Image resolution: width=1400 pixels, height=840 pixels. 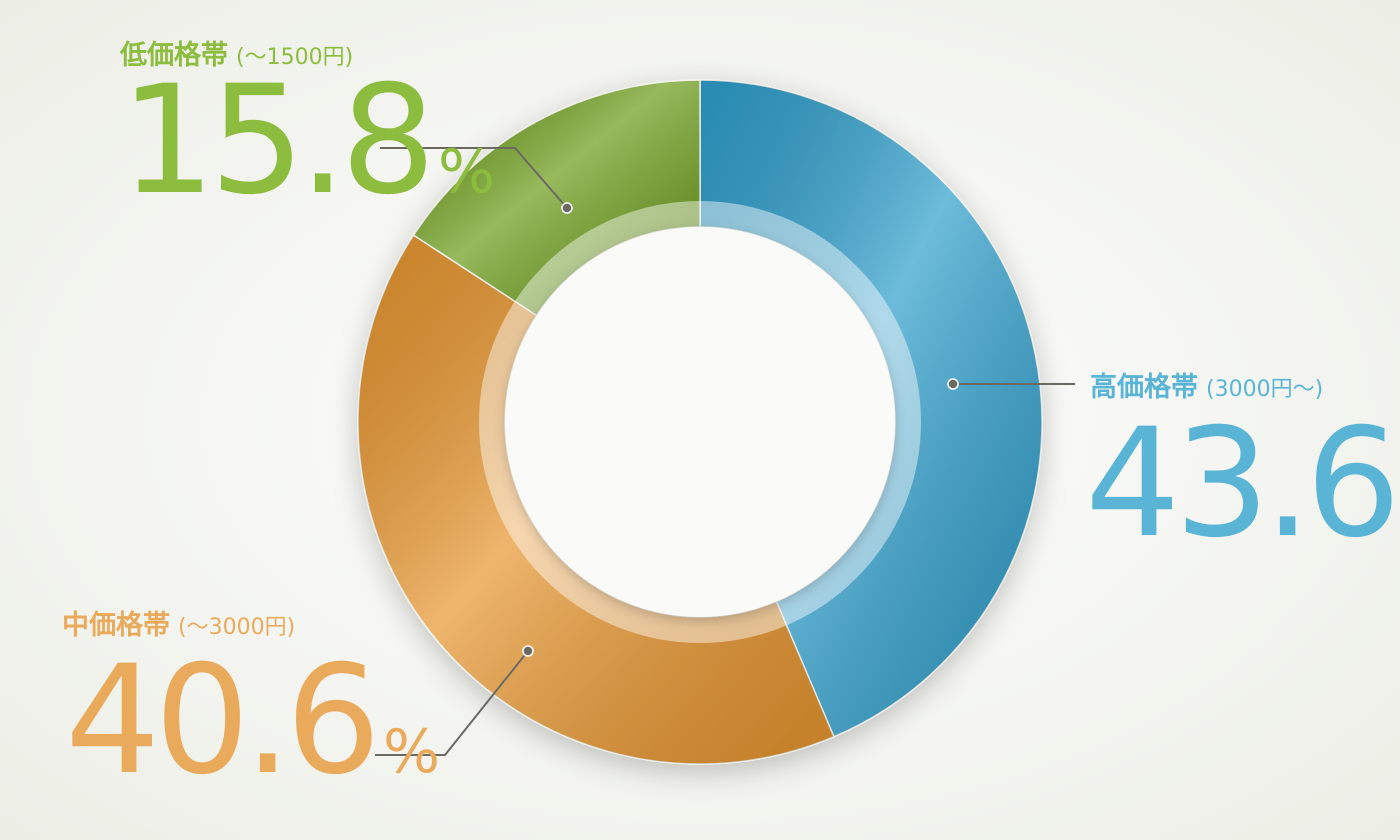 I want to click on hole, so click(x=700, y=422).